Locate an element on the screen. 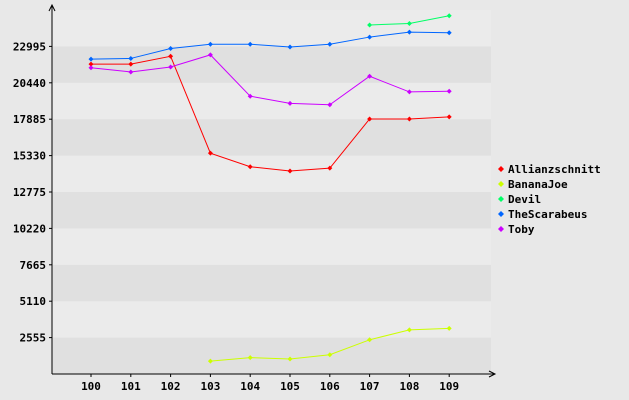 The height and width of the screenshot is (400, 629). y-tick-label: 12775 is located at coordinates (29, 192).